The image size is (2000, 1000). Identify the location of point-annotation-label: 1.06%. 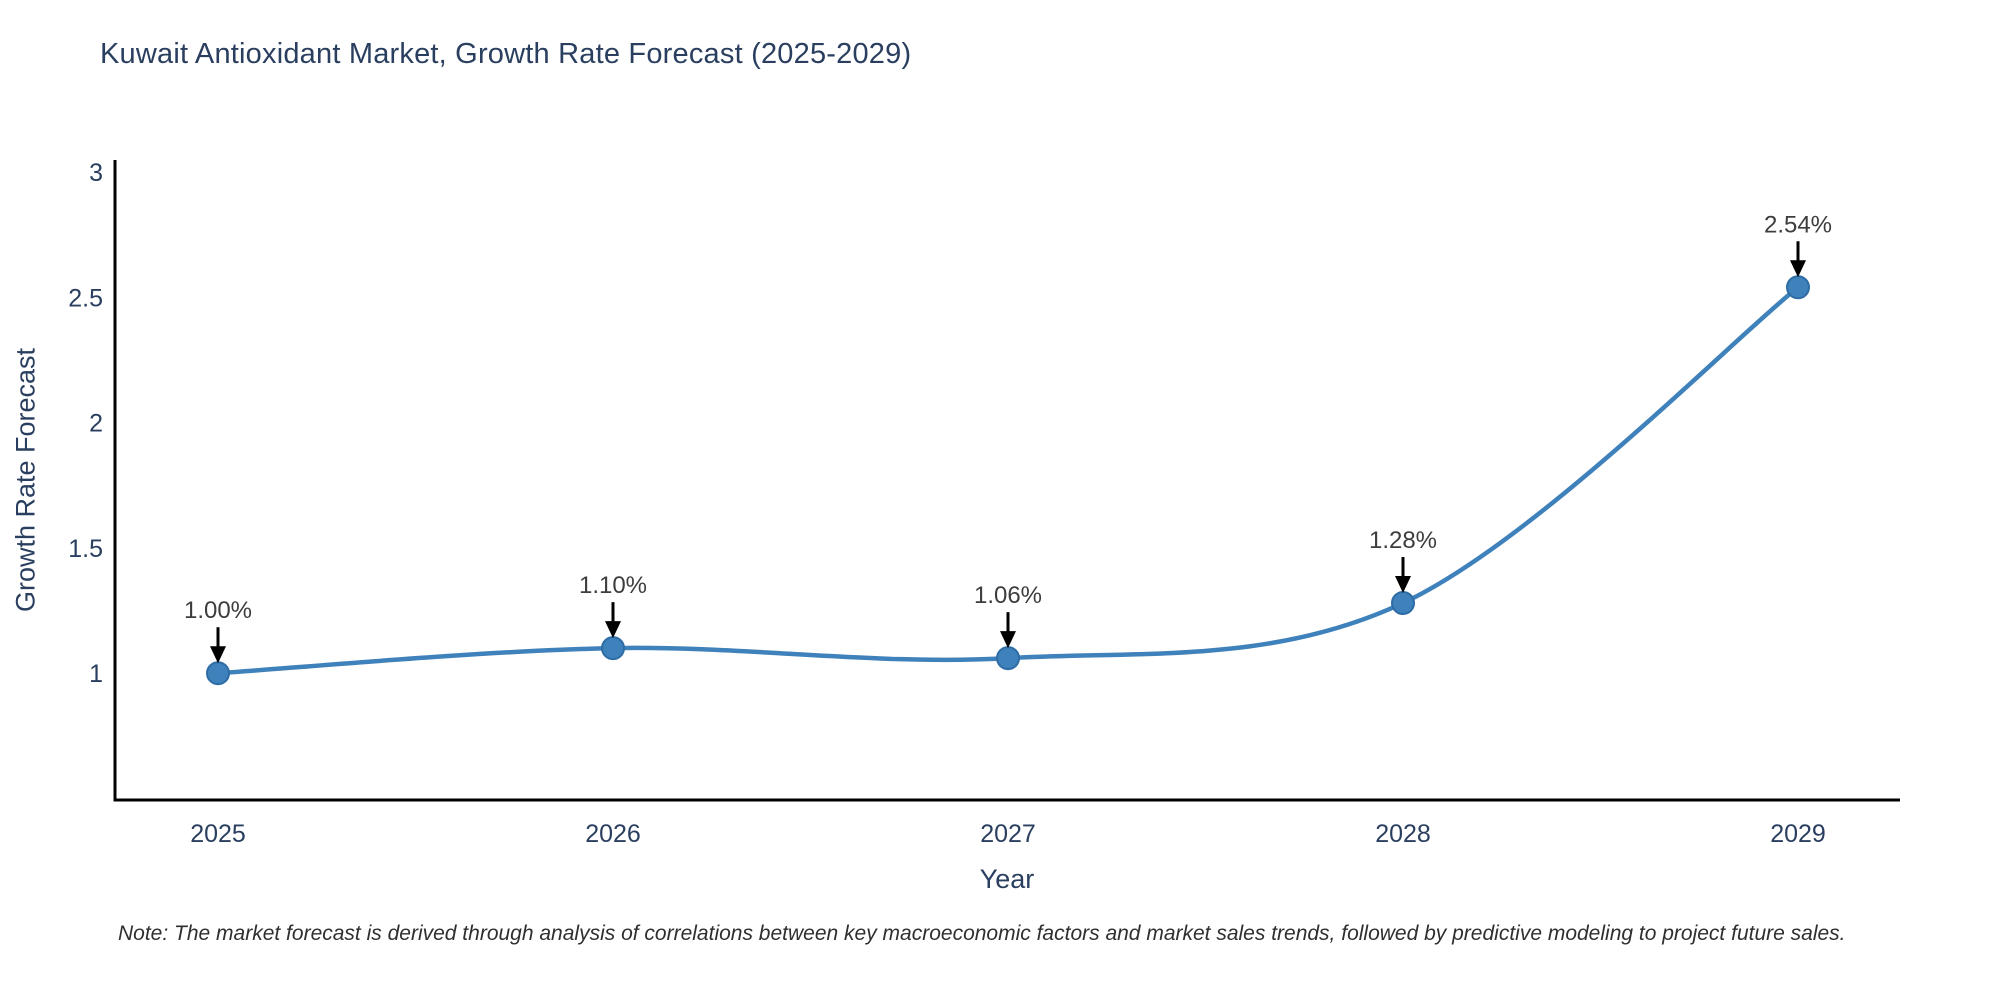
(1008, 595).